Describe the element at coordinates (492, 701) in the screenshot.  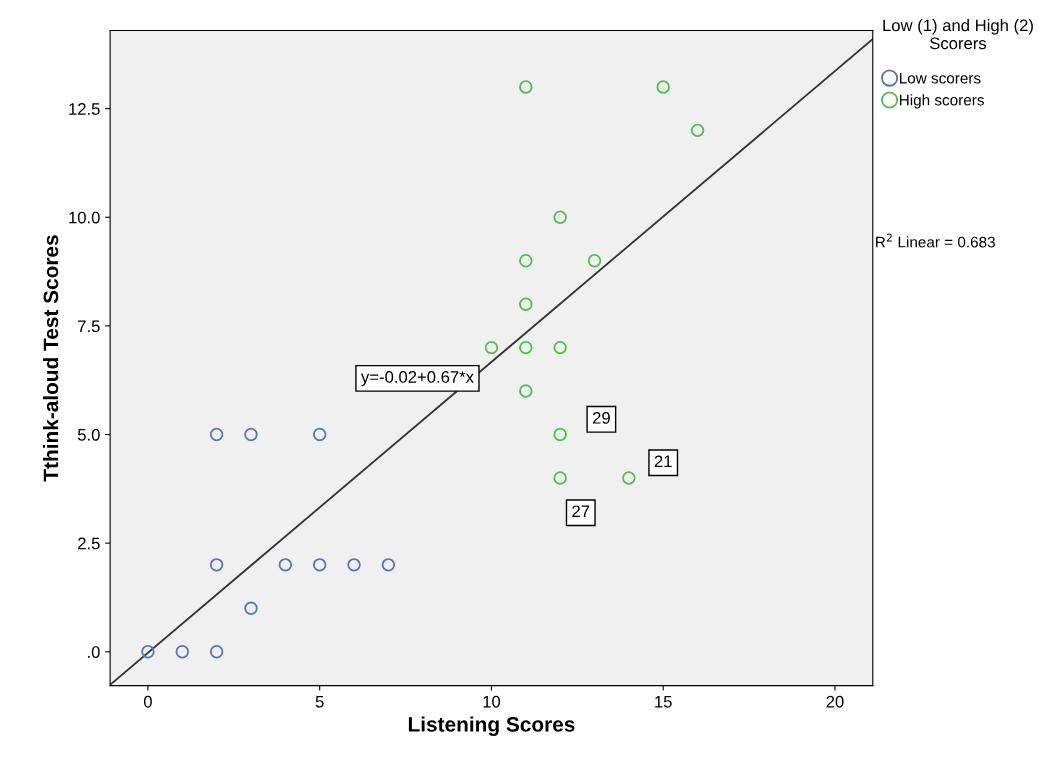
I see `x-tick-label: 10` at that location.